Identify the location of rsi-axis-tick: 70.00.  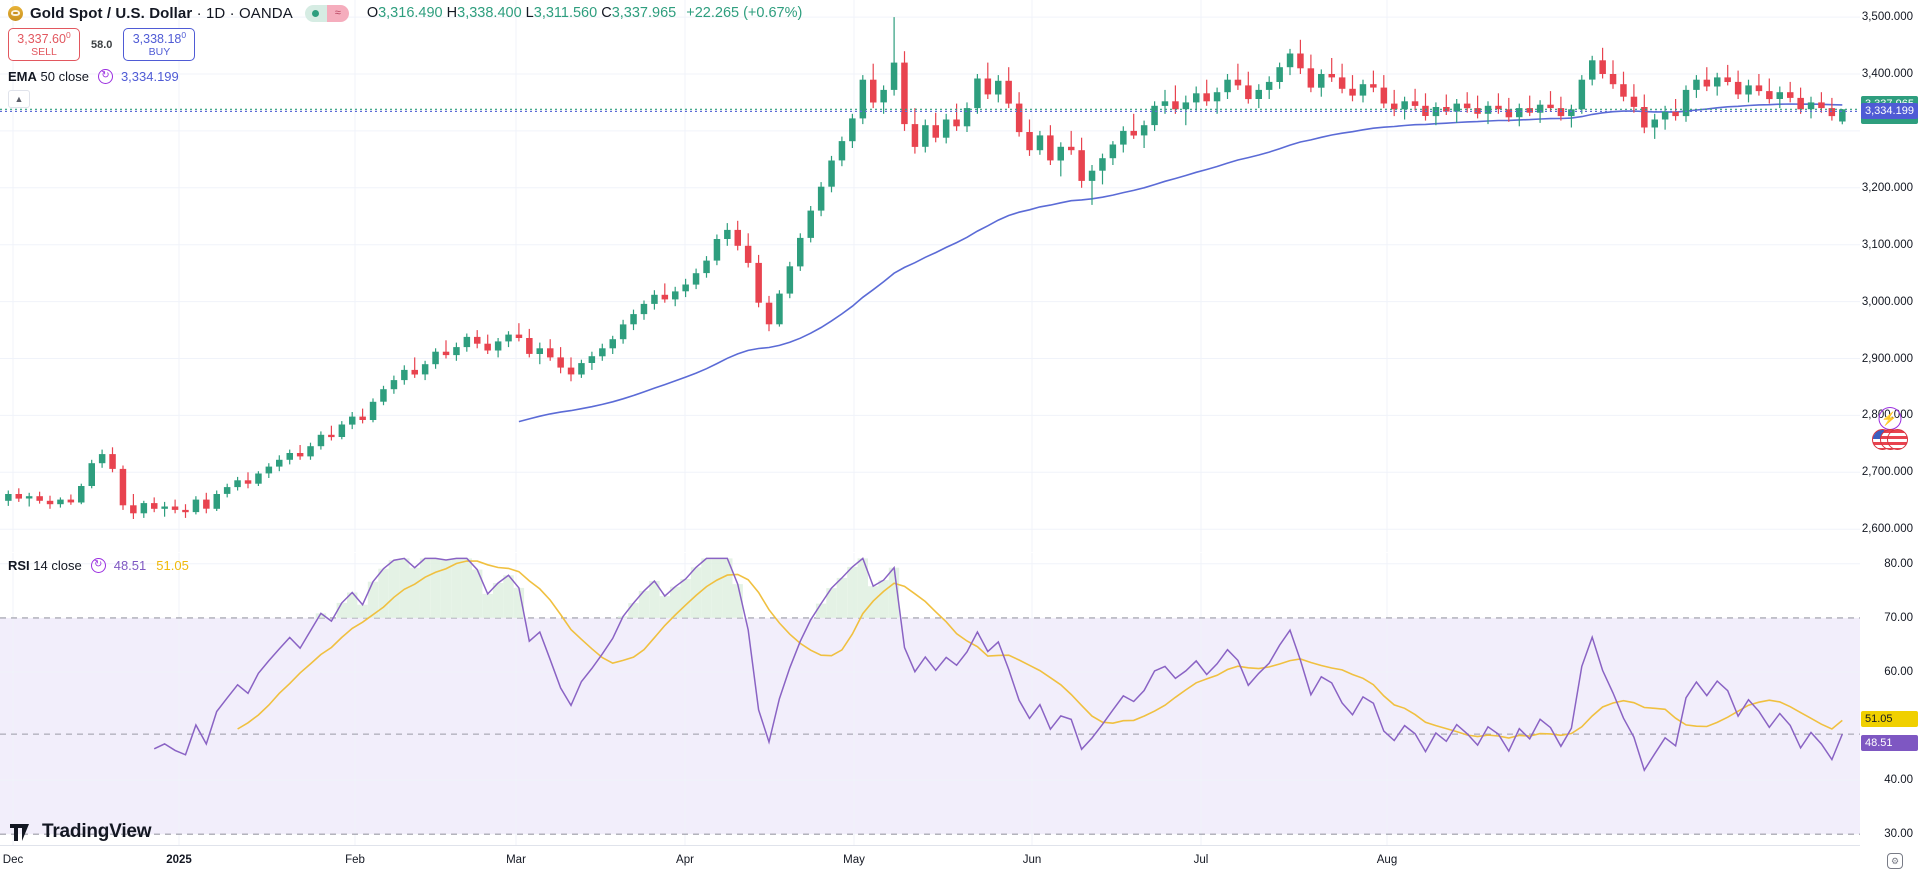
(1898, 617).